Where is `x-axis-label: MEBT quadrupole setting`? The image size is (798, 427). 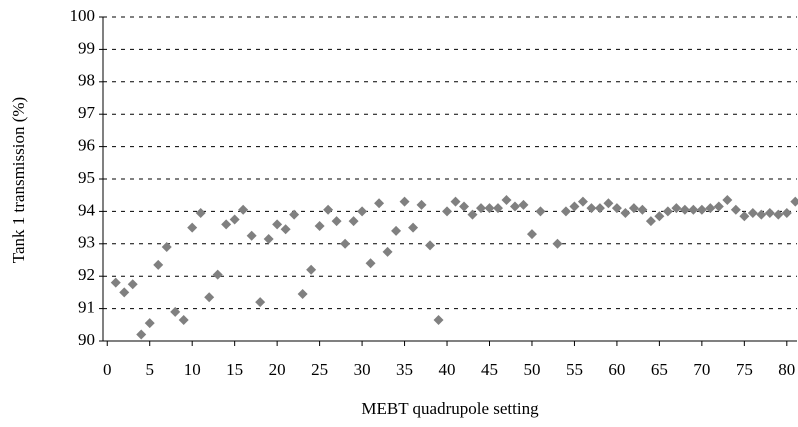 x-axis-label: MEBT quadrupole setting is located at coordinates (450, 408).